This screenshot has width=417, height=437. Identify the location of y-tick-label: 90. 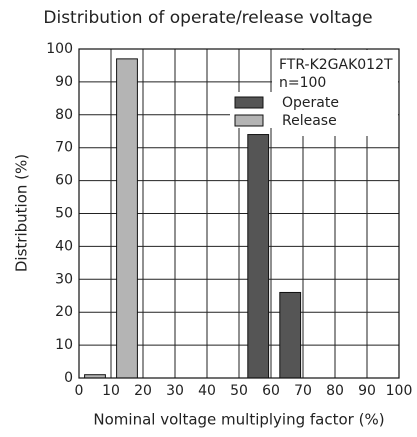
(64, 82).